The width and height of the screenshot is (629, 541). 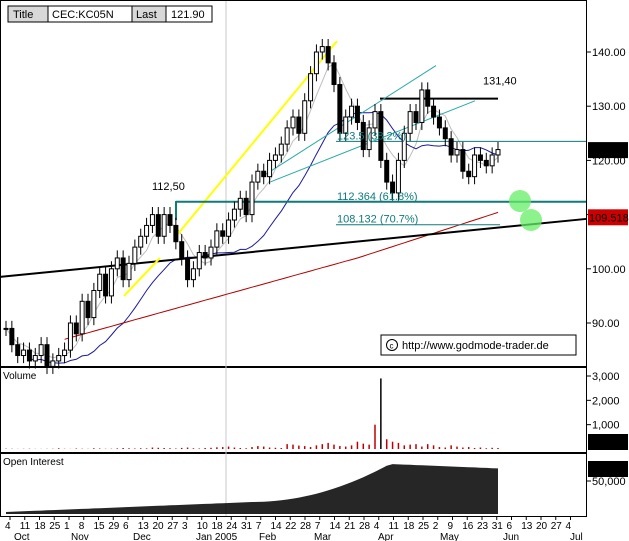 What do you see at coordinates (100, 526) in the screenshot?
I see `date-tick-label: 15` at bounding box center [100, 526].